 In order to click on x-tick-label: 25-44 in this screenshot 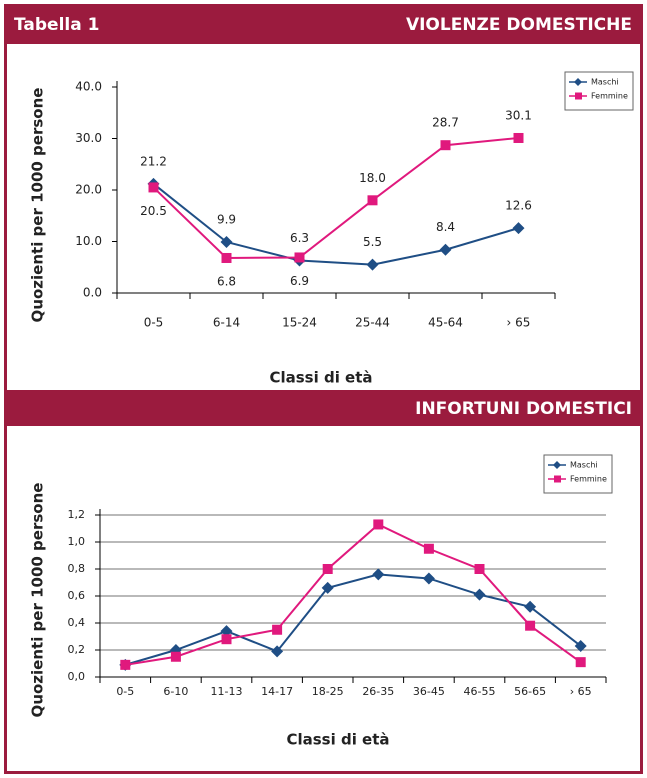, I will do `click(372, 323)`.